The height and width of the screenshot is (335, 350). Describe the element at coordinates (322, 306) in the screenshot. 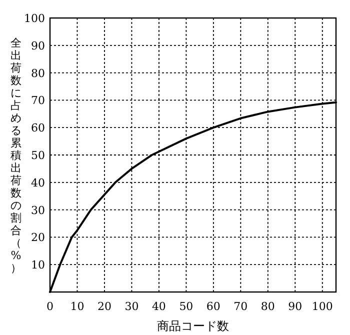

I see `x-tick-label: 100` at that location.